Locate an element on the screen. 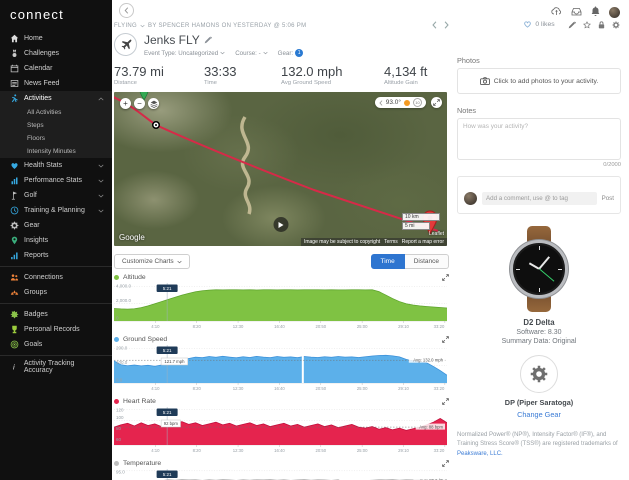 Image resolution: width=629 pixels, height=480 pixels. privacy-lock-icon is located at coordinates (601, 25).